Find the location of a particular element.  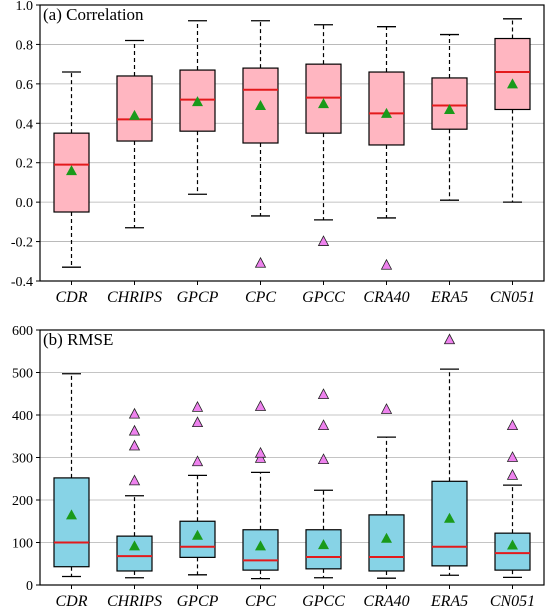

y-tick-label: -0.4 is located at coordinates (22, 282).